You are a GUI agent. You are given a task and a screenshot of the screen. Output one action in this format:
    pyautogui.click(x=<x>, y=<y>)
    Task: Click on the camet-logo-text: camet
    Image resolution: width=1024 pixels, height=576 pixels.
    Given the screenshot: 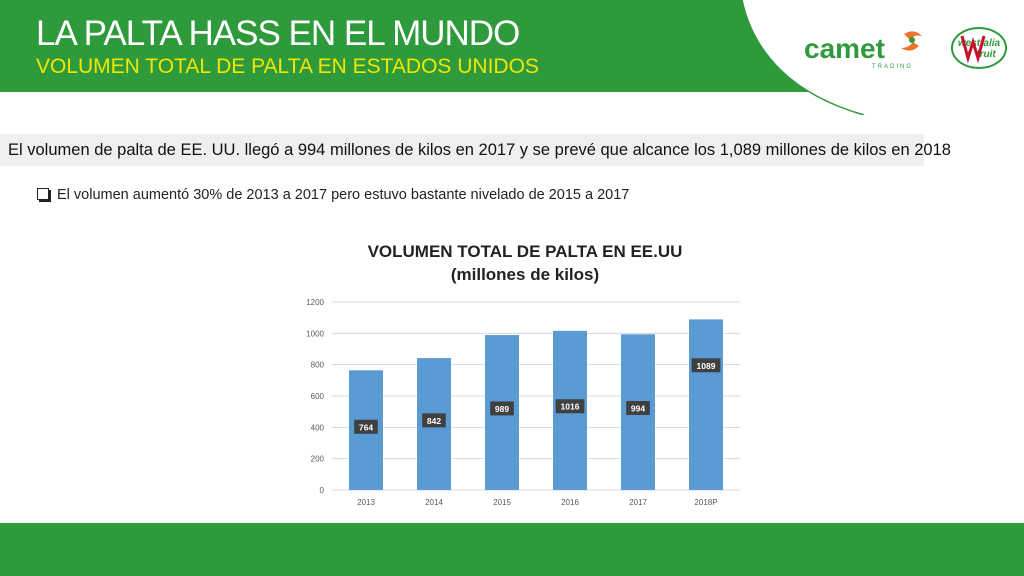 What is the action you would take?
    pyautogui.click(x=844, y=48)
    